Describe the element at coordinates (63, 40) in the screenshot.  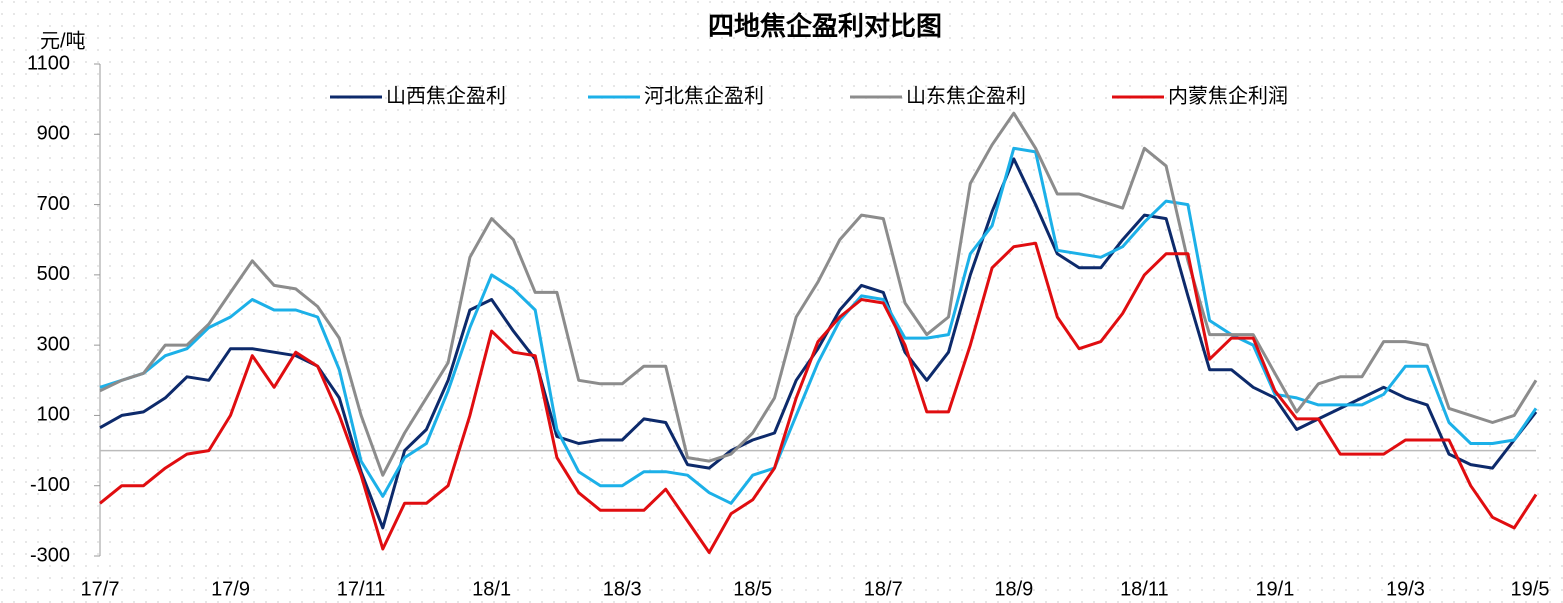
I see `y-axis-label: 元/吨` at that location.